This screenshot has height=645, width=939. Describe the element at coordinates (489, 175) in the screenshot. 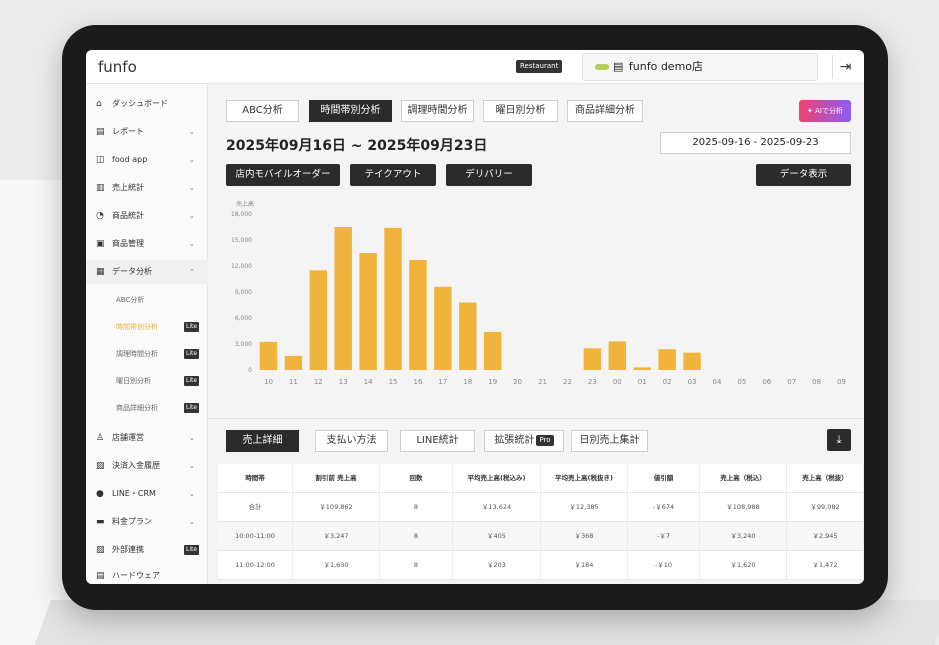

I see `channel-delivery-button: デリバリー` at that location.